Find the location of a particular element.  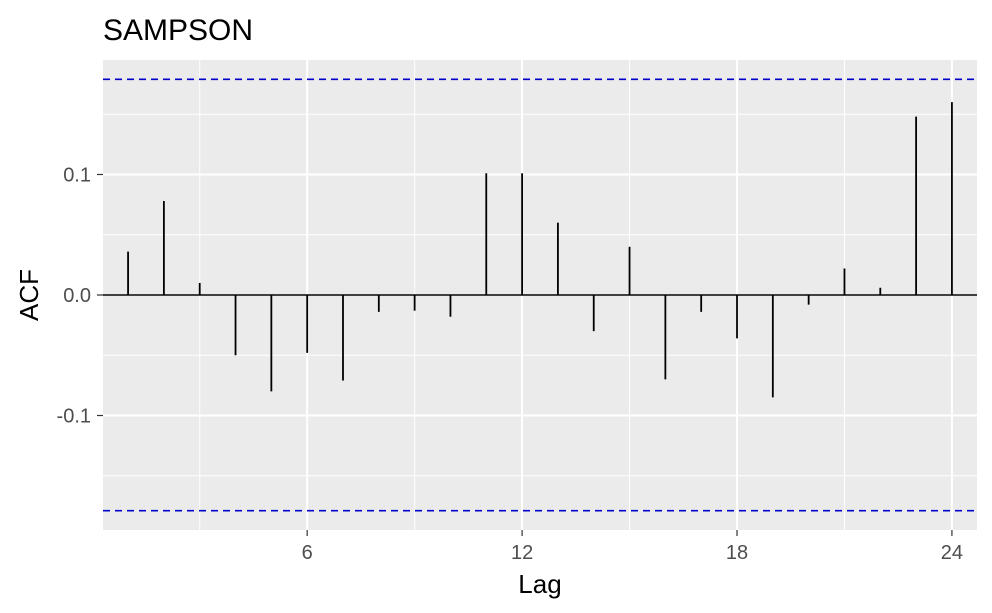

x-axis-ticks: 6 12 18 24 is located at coordinates (632, 547).